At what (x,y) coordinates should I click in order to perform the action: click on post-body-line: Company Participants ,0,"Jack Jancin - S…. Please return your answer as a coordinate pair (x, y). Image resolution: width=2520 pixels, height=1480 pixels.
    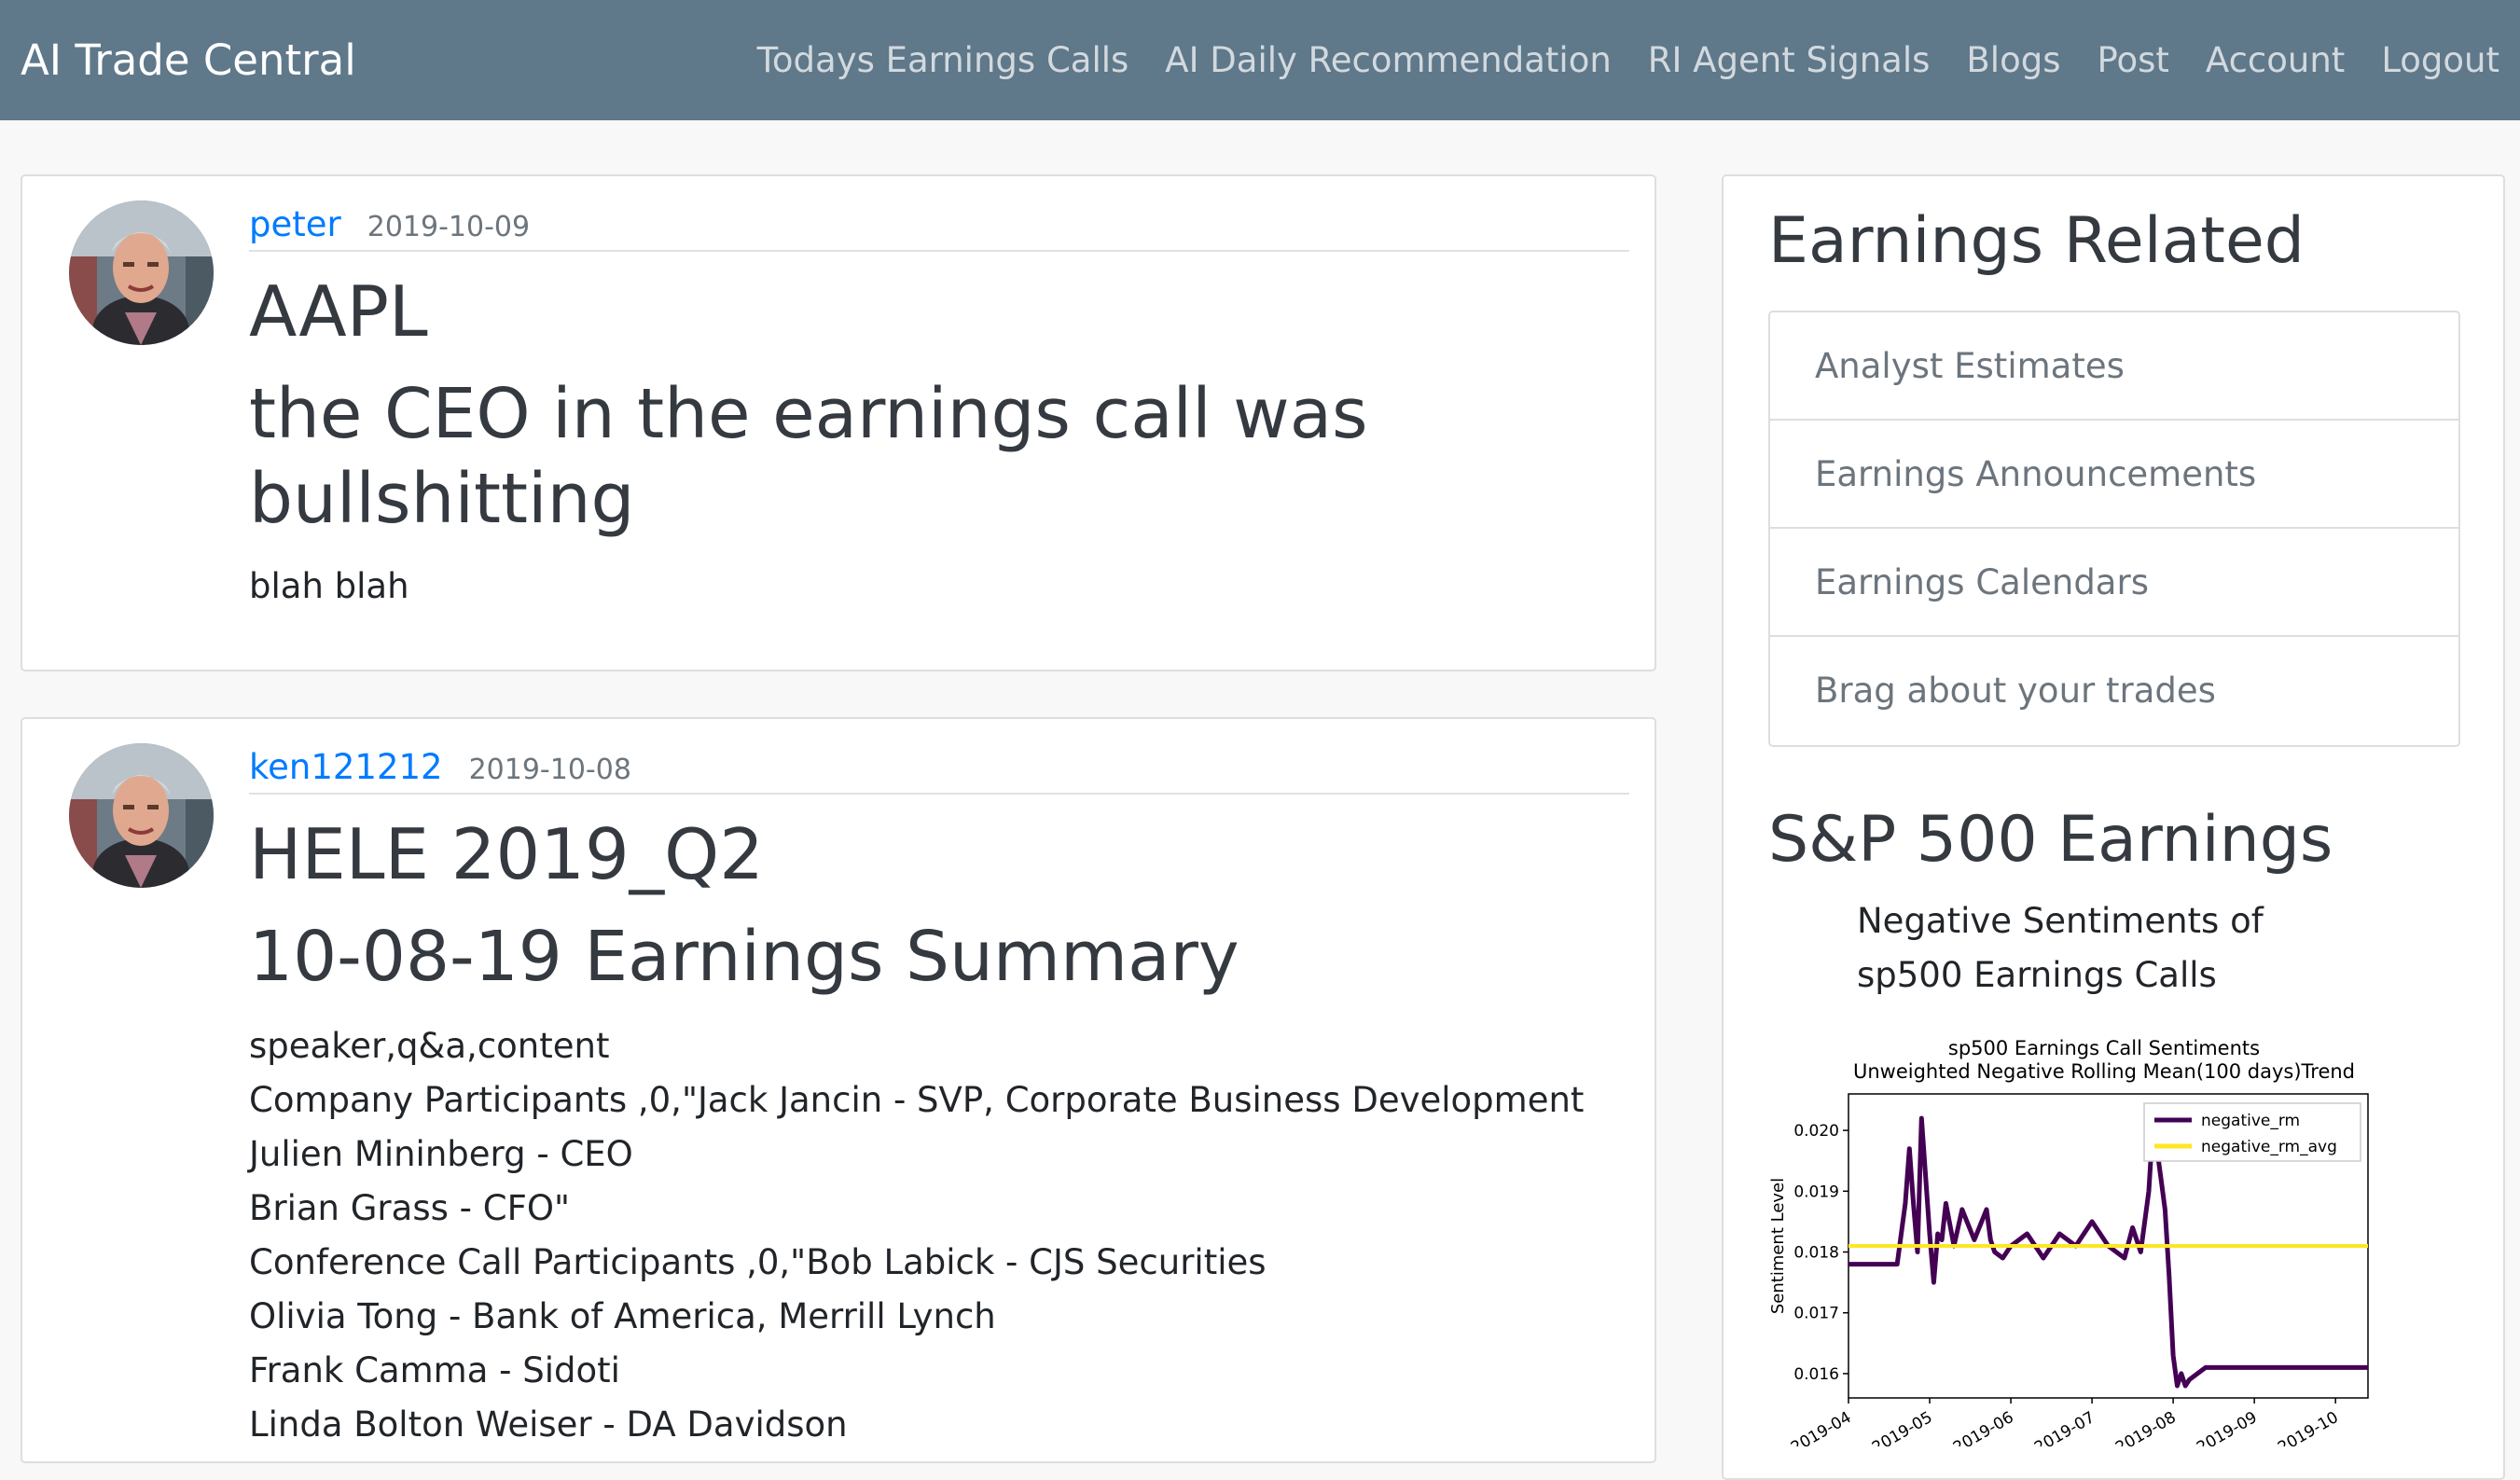
    Looking at the image, I should click on (917, 1100).